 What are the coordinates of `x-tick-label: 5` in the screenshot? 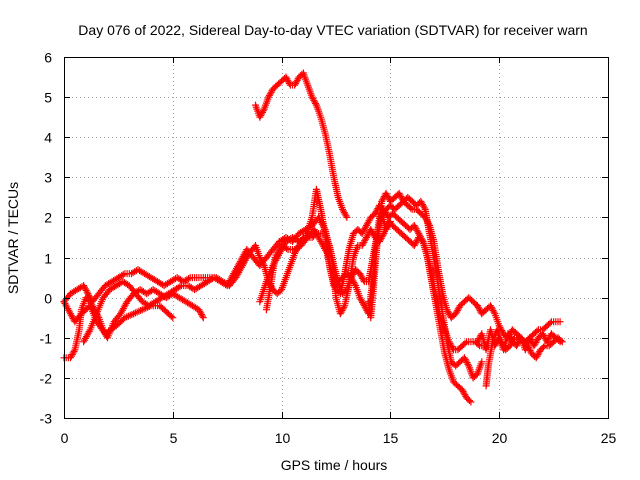 It's located at (174, 438).